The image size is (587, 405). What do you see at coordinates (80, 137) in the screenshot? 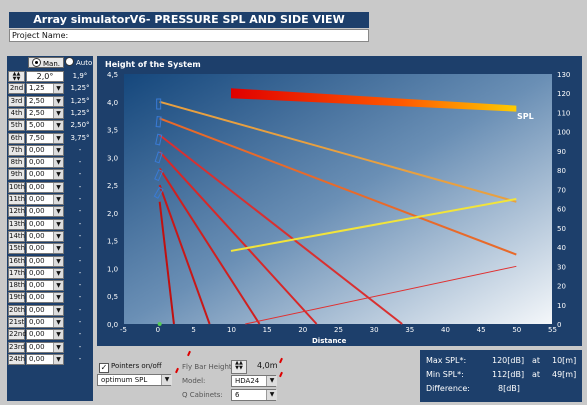
I see `row-angle: 3,75°` at bounding box center [80, 137].